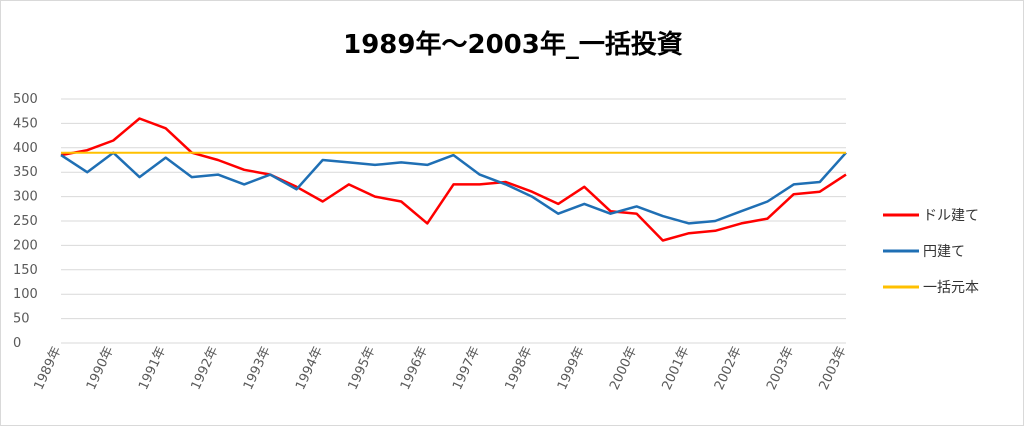  Describe the element at coordinates (25, 197) in the screenshot. I see `y-tick-label: 300` at that location.